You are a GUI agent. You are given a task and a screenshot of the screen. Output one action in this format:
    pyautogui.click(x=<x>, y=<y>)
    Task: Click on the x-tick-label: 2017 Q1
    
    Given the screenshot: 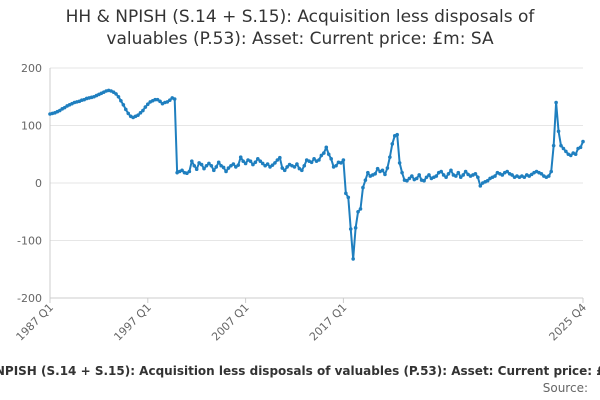 What is the action you would take?
    pyautogui.click(x=328, y=322)
    